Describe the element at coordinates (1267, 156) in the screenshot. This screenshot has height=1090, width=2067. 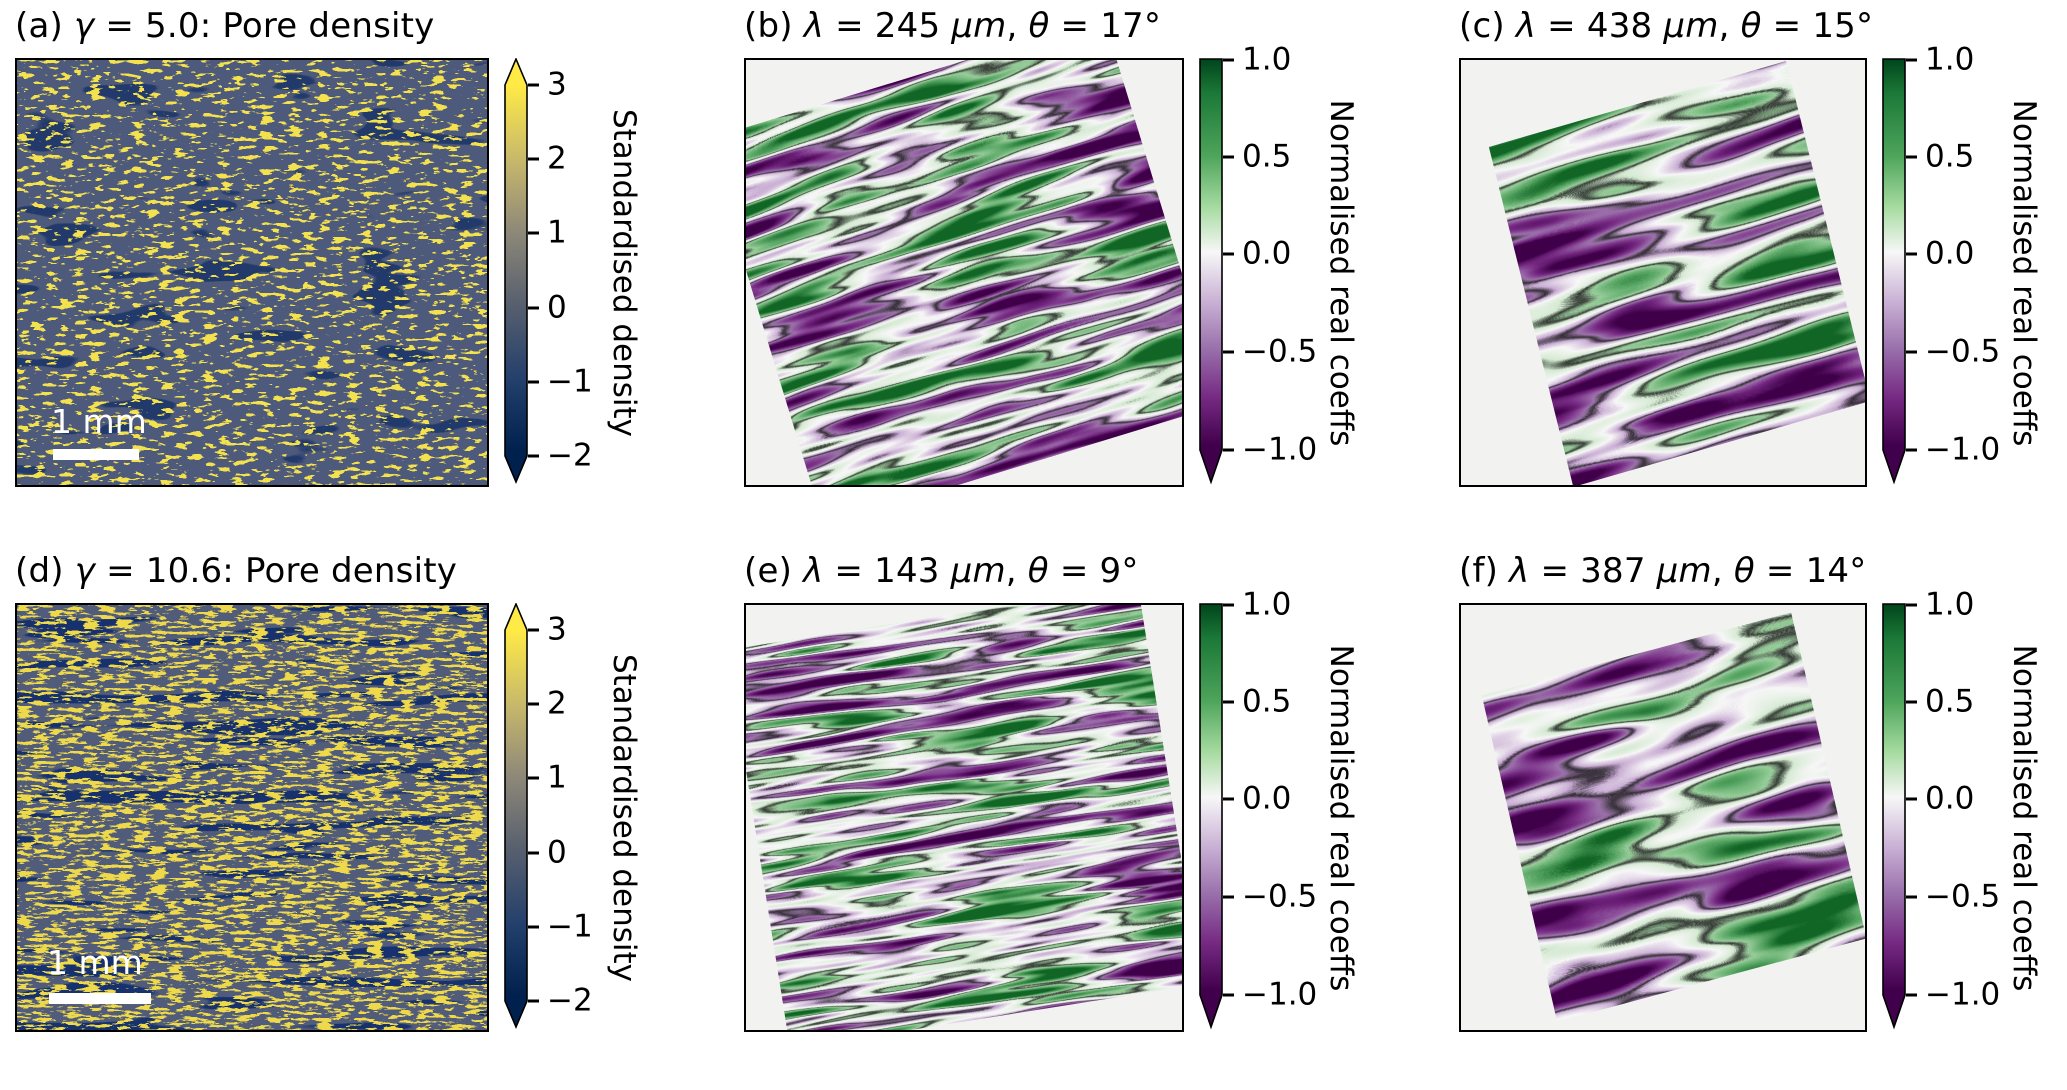
I see `tick-label: 0.5` at that location.